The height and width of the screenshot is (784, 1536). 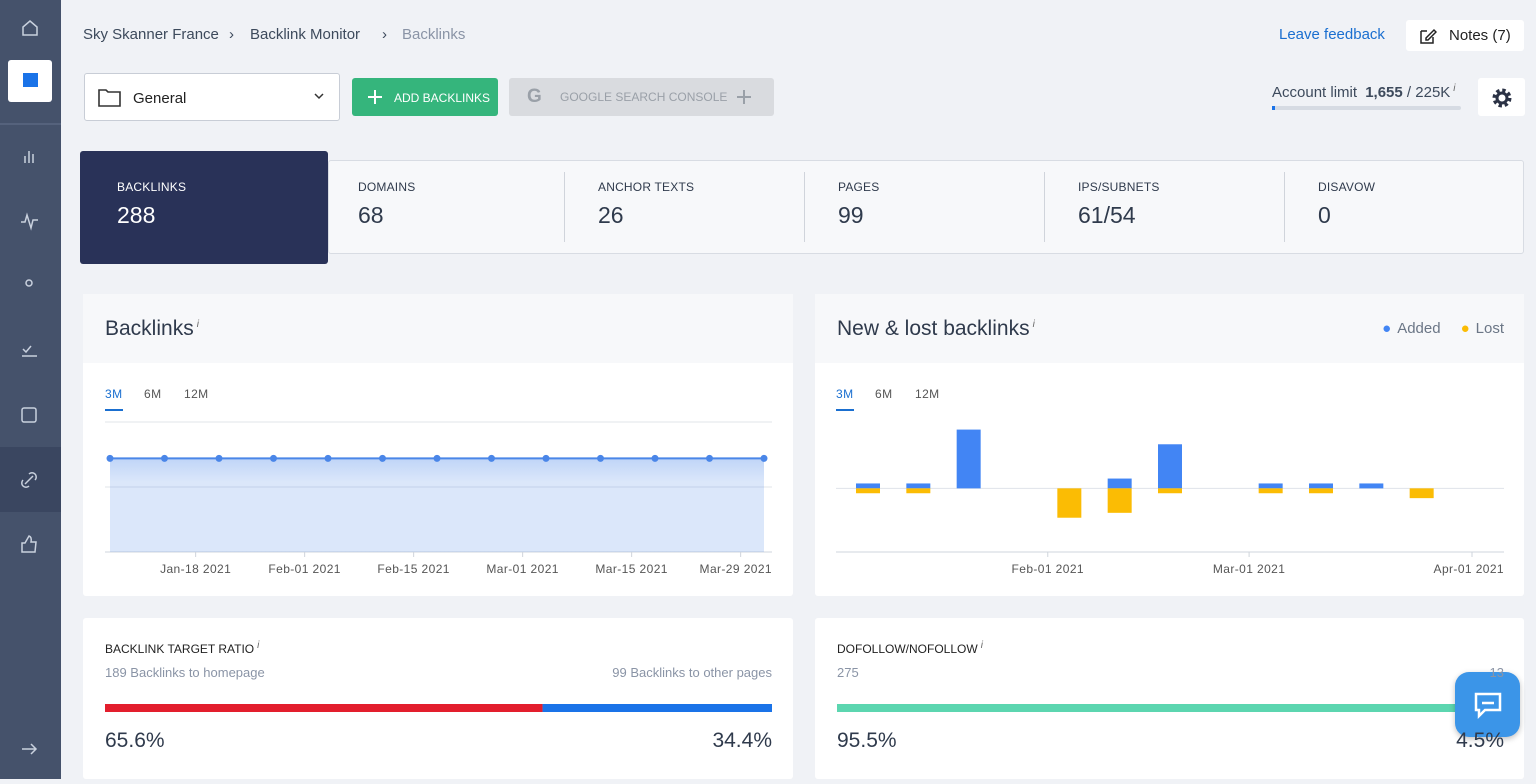 What do you see at coordinates (29, 415) in the screenshot?
I see `search-icon` at bounding box center [29, 415].